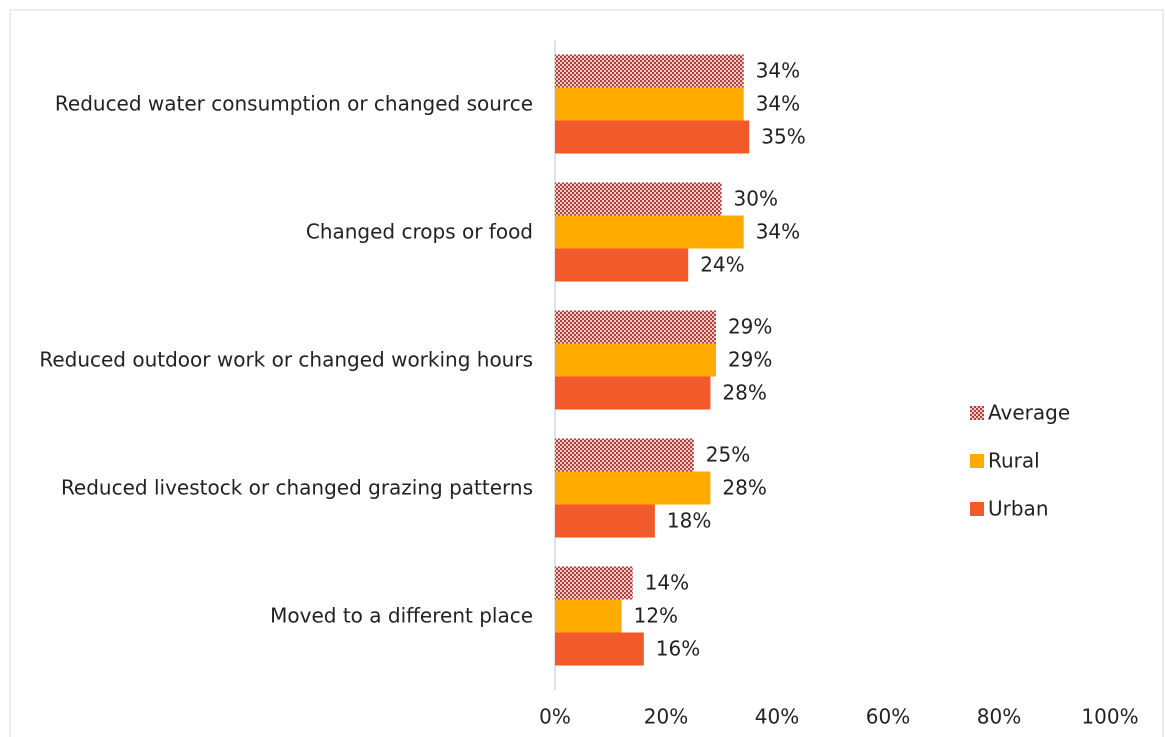 The width and height of the screenshot is (1165, 737). I want to click on category-text: Moved to a different place, so click(401, 615).